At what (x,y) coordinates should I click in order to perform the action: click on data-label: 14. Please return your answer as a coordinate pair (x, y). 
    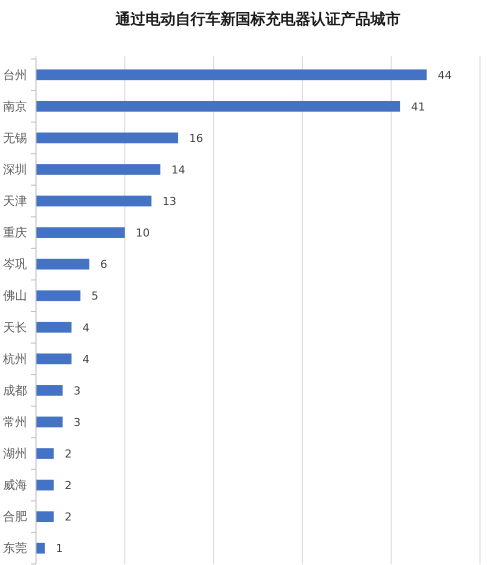
    Looking at the image, I should click on (178, 169).